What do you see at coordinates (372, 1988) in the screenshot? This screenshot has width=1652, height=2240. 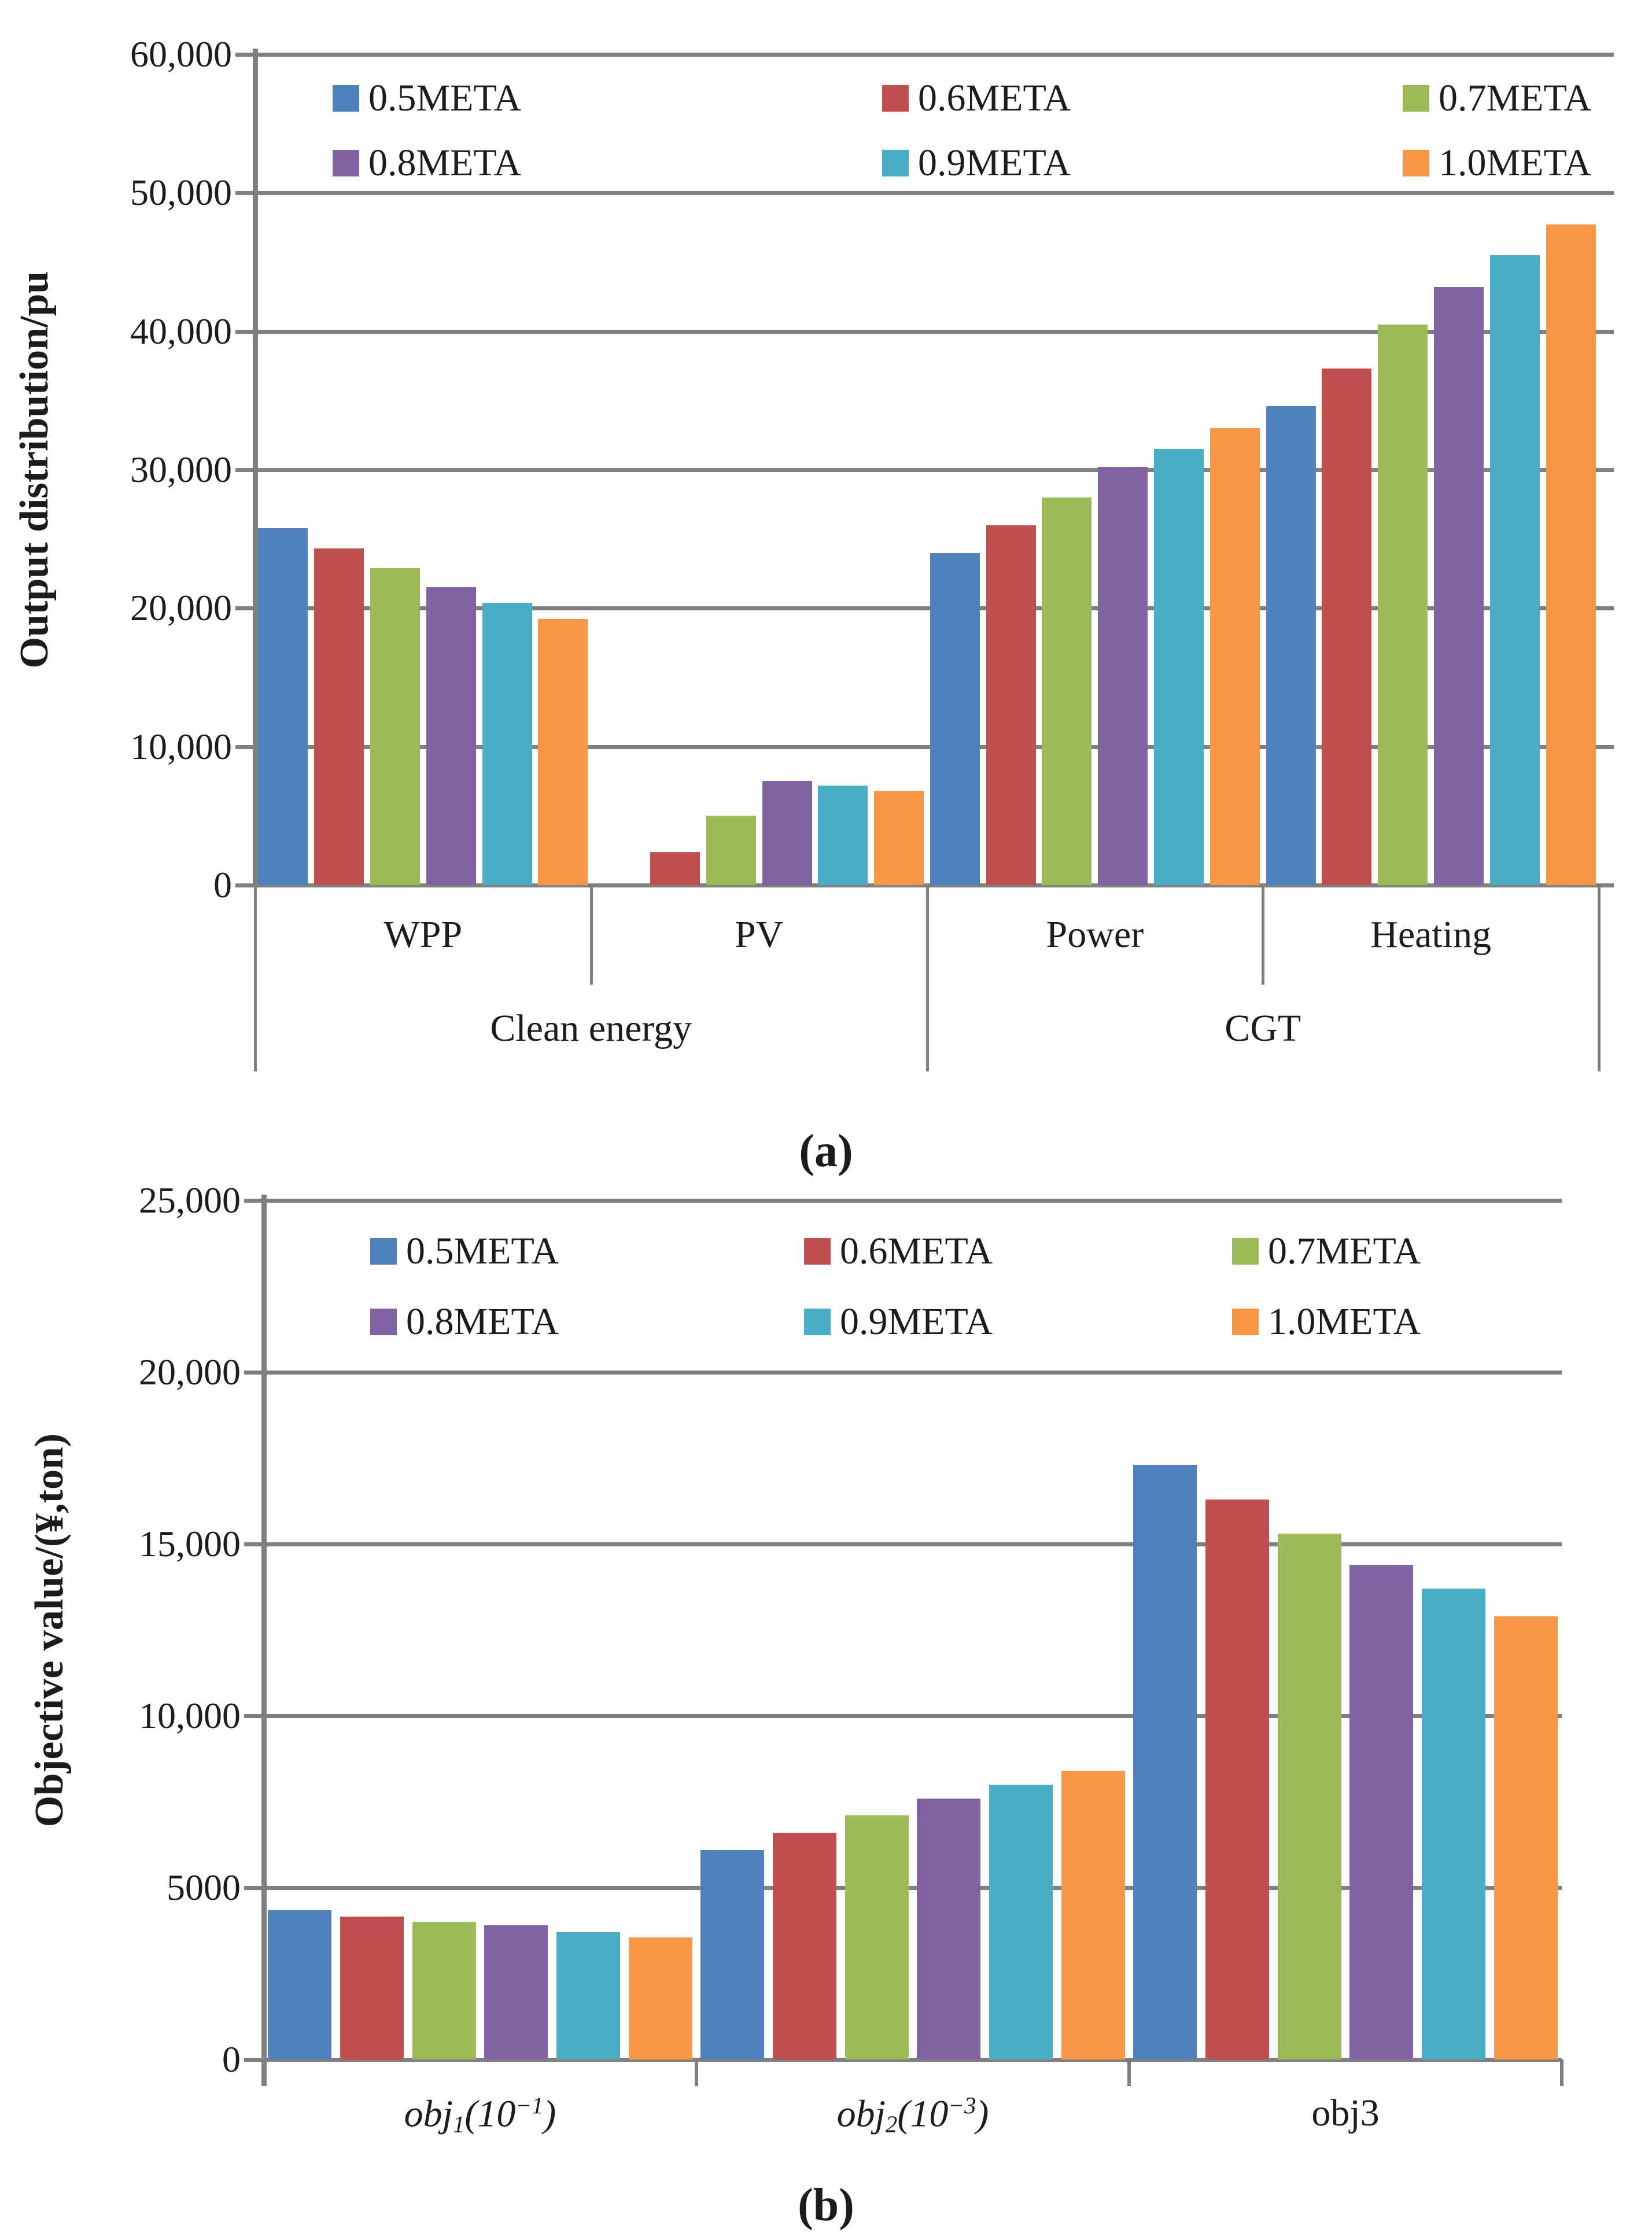 I see `bar-0.6META-0` at bounding box center [372, 1988].